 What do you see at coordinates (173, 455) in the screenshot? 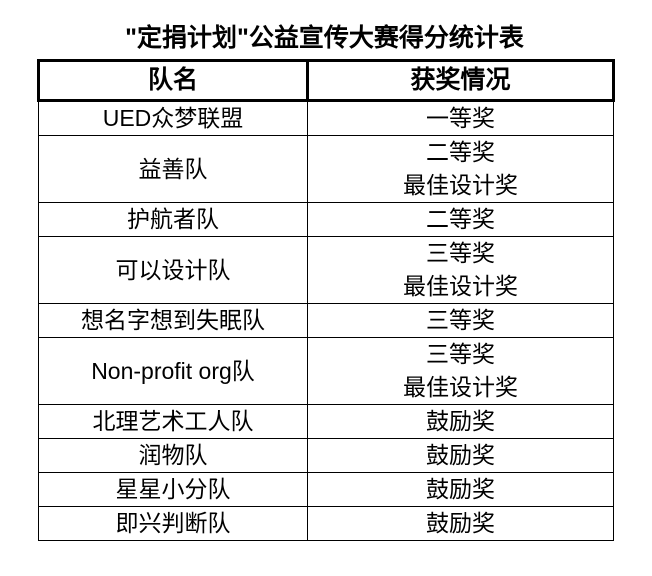
I see `team-name-cell: 润物队` at bounding box center [173, 455].